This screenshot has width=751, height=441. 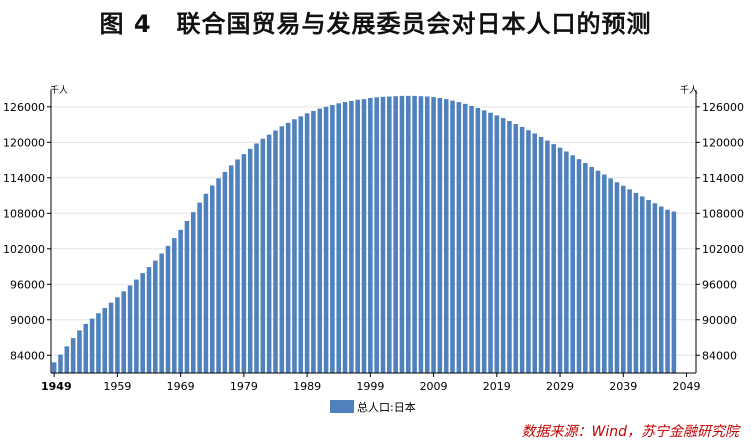 What do you see at coordinates (689, 90) in the screenshot?
I see `right-unit-label: 千人` at bounding box center [689, 90].